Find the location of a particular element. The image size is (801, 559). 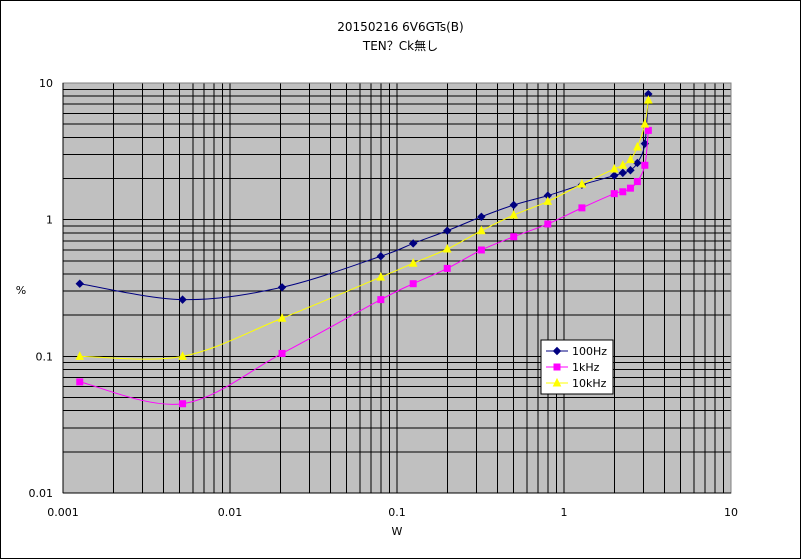

y-tick-label: 0.01 is located at coordinates (41, 493).